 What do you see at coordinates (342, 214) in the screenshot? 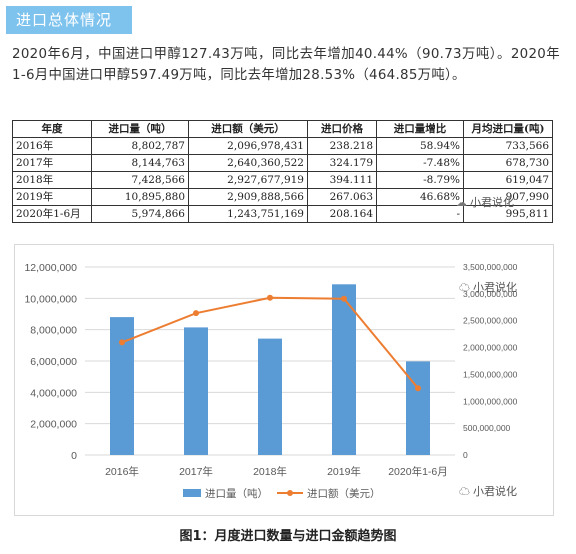
I see `cell-price: 208.164` at bounding box center [342, 214].